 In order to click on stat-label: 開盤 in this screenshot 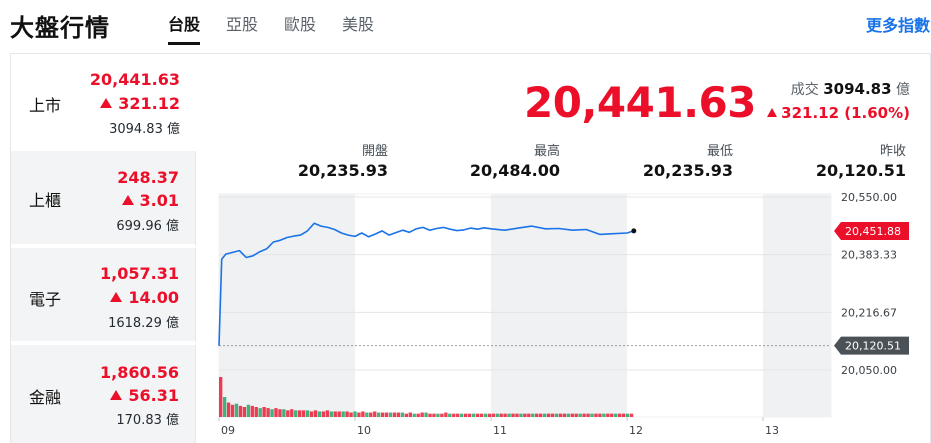, I will do `click(374, 151)`.